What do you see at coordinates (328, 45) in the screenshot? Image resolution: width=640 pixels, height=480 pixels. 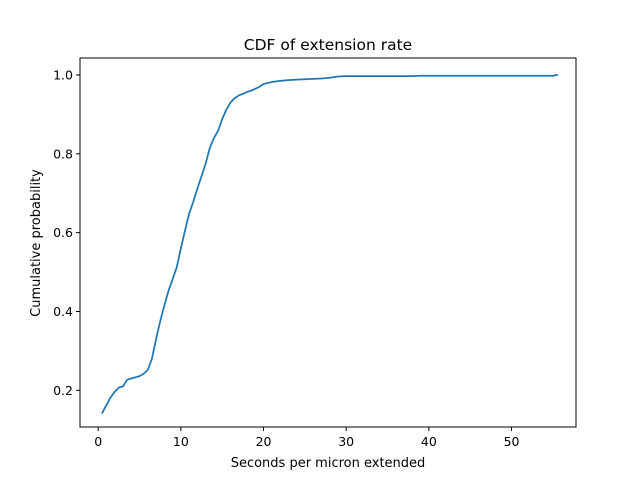 I see `chart-title: CDF of extension rate` at bounding box center [328, 45].